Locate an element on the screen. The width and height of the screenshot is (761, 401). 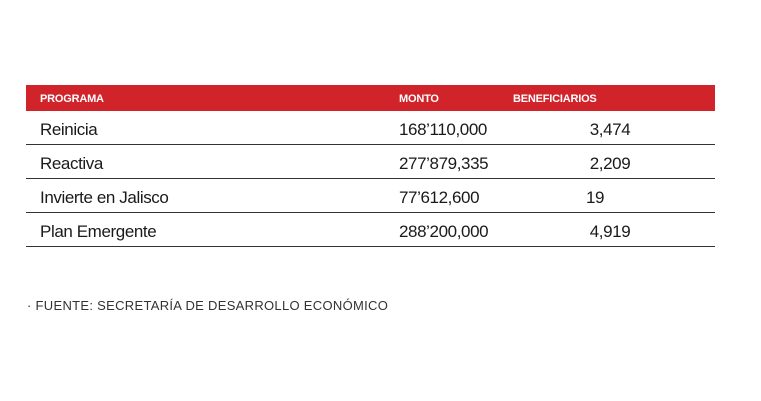
cell-programa: Plan Emergente is located at coordinates (98, 231).